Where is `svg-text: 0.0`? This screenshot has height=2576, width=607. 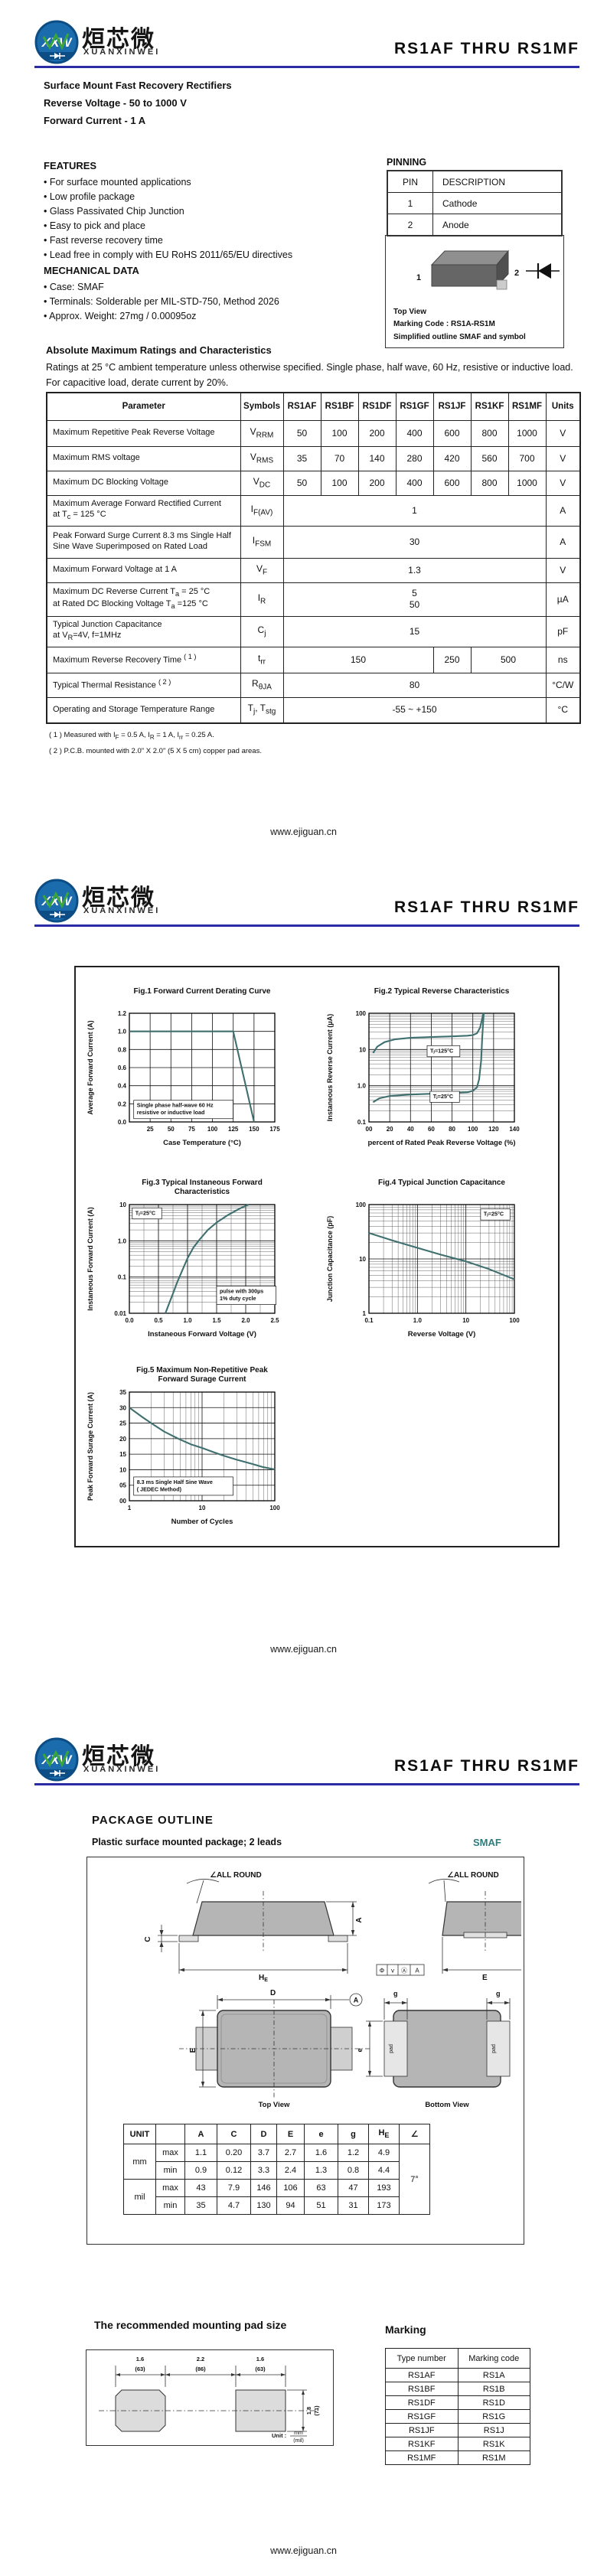
svg-text: 0.0 is located at coordinates (123, 1122).